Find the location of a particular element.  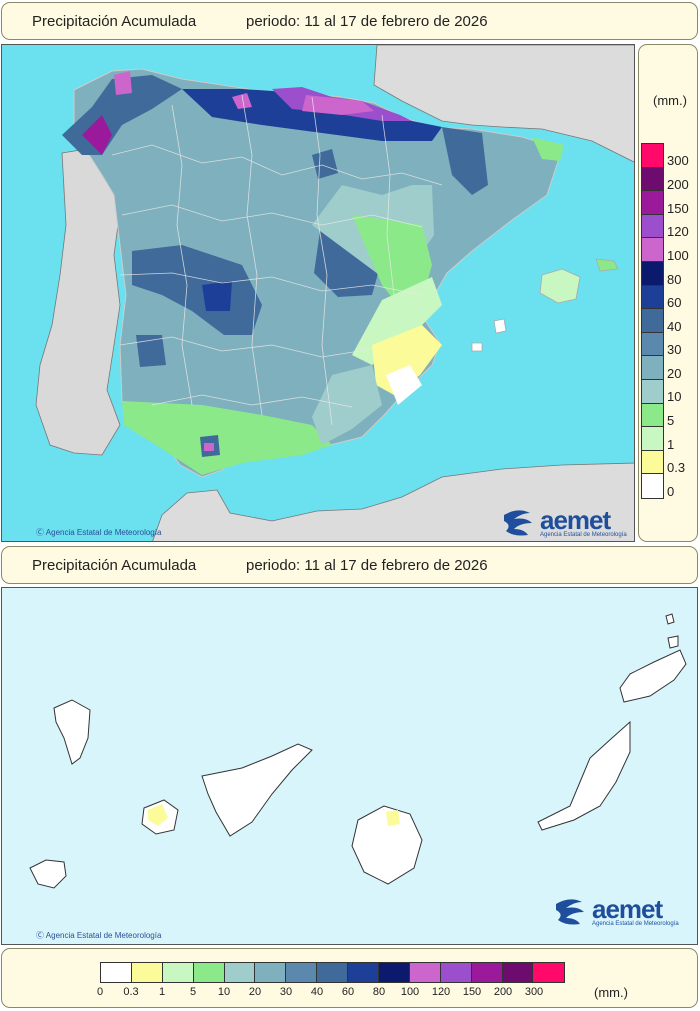

color-scale-horizontal is located at coordinates (333, 972).